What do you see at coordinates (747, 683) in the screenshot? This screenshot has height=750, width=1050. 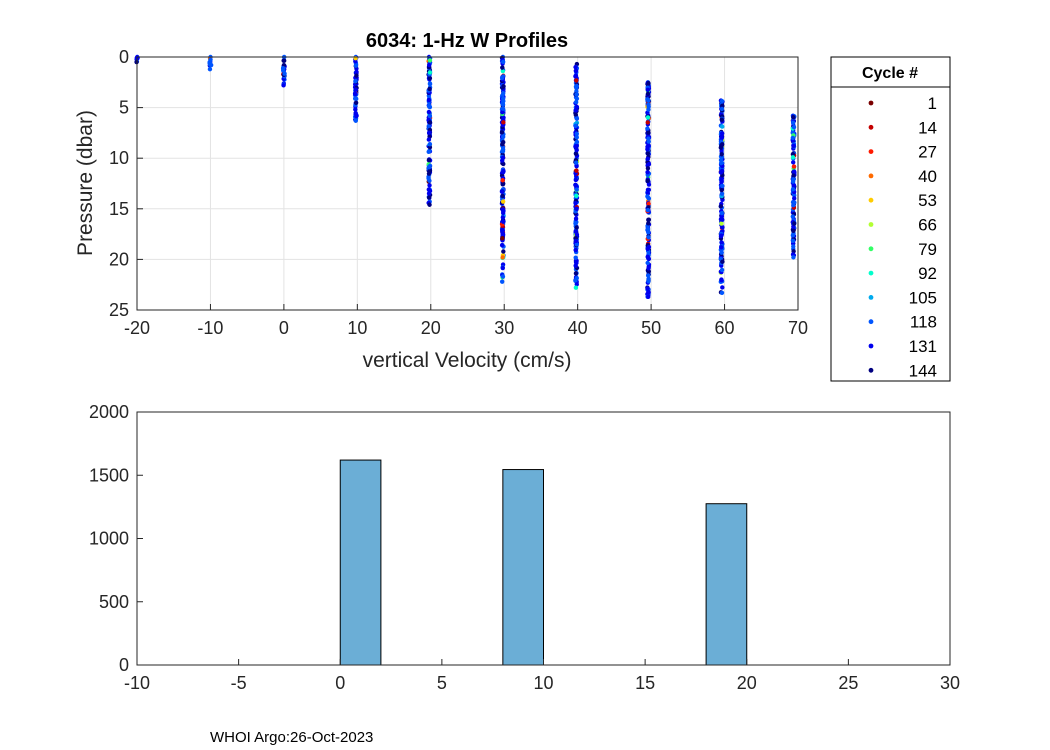 I see `histogram-x-tick-label: 20` at bounding box center [747, 683].